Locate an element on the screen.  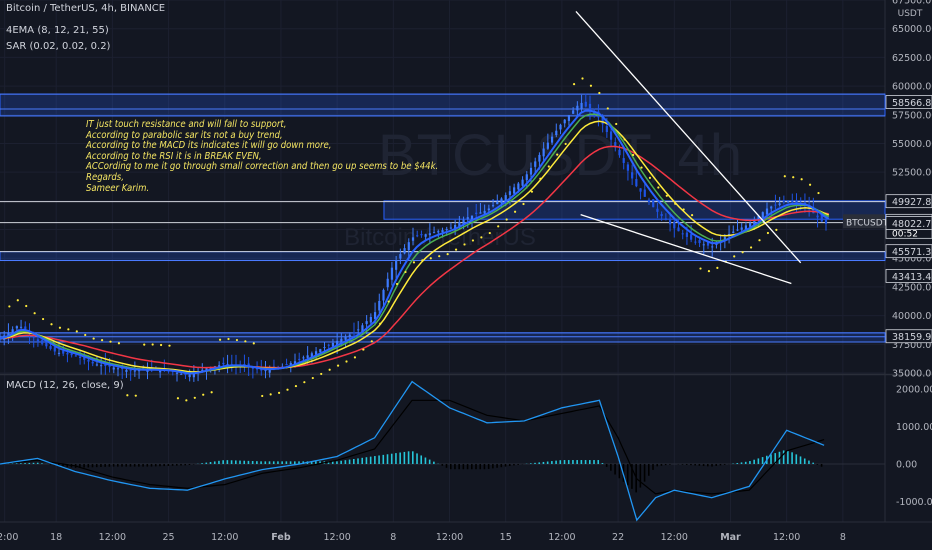
trendlines is located at coordinates (688, 148).